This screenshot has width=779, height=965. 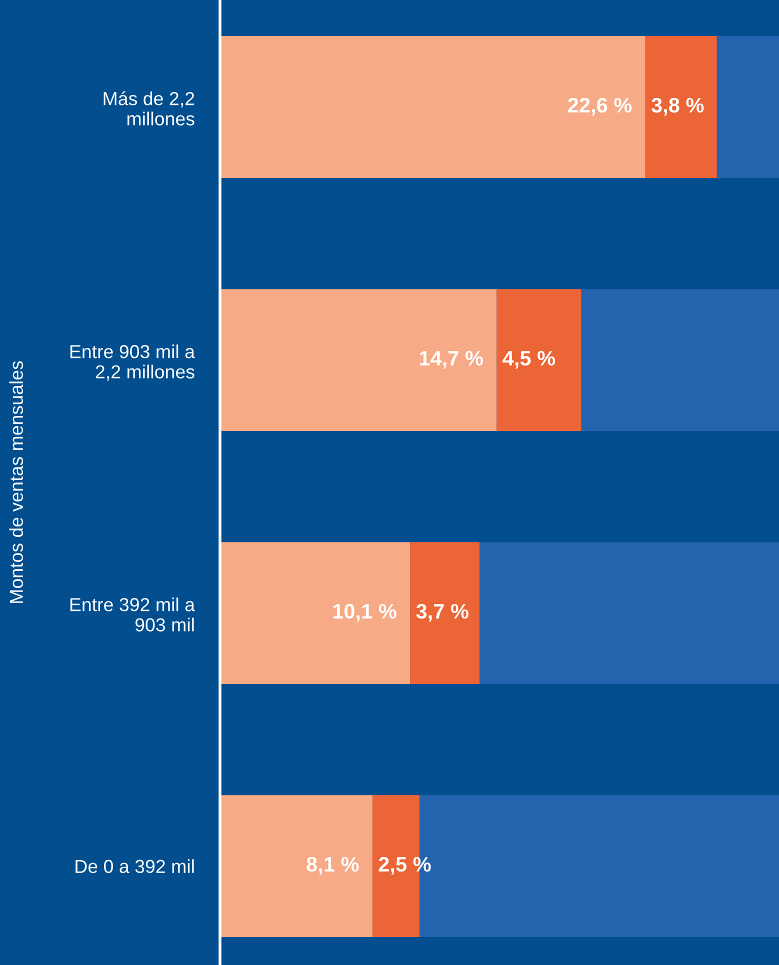 What do you see at coordinates (133, 615) in the screenshot?
I see `y-tick-label: Entre 392 mil a 903 mil` at bounding box center [133, 615].